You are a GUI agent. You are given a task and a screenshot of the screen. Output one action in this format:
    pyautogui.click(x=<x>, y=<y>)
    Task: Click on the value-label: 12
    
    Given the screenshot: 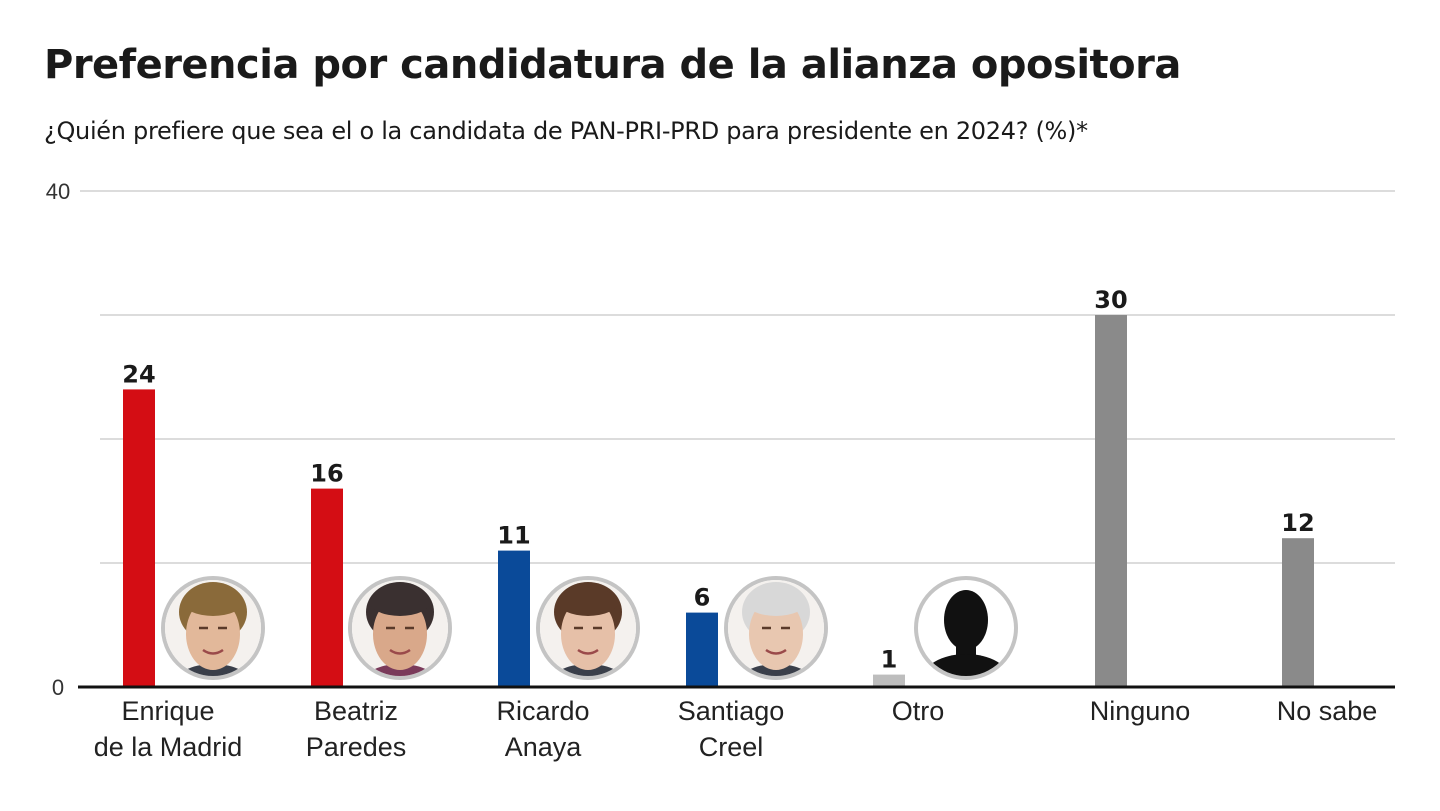 What is the action you would take?
    pyautogui.click(x=1297, y=523)
    